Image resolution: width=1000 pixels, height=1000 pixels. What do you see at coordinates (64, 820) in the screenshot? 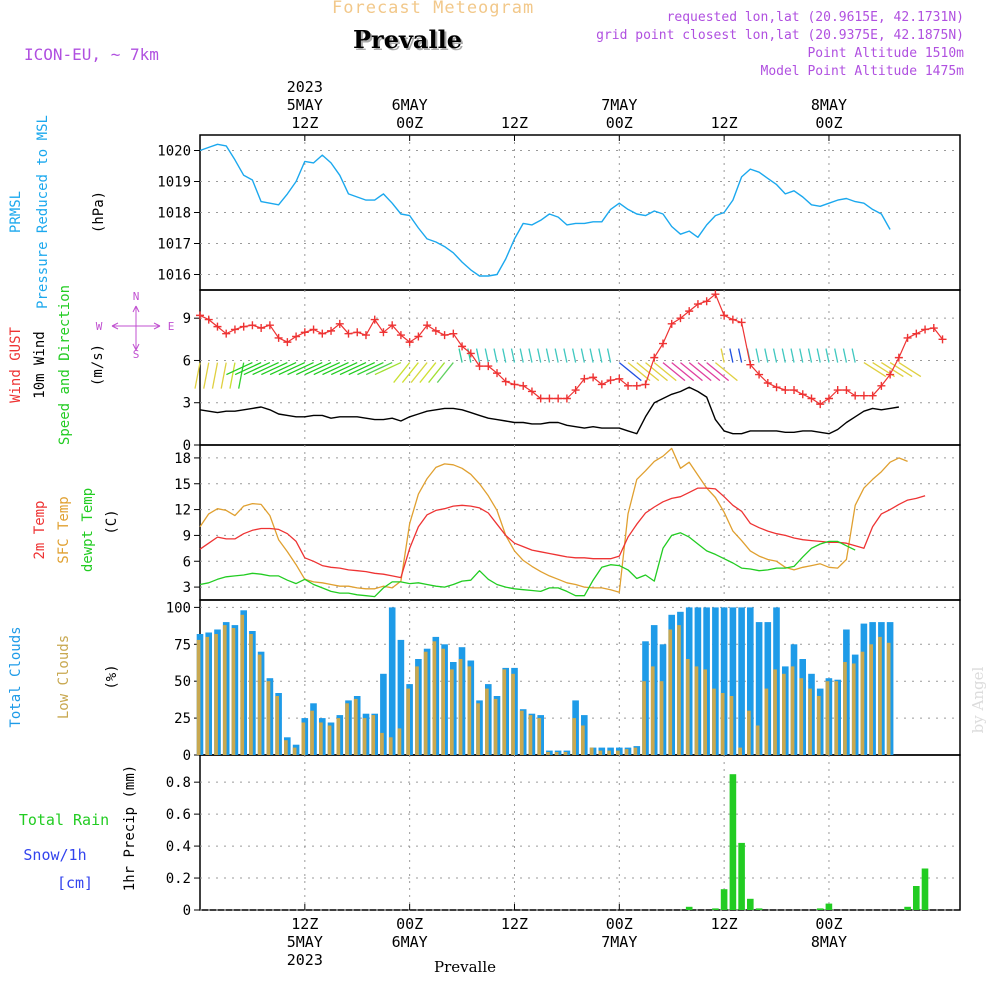
I see `rain-label: Total Rain` at bounding box center [64, 820].